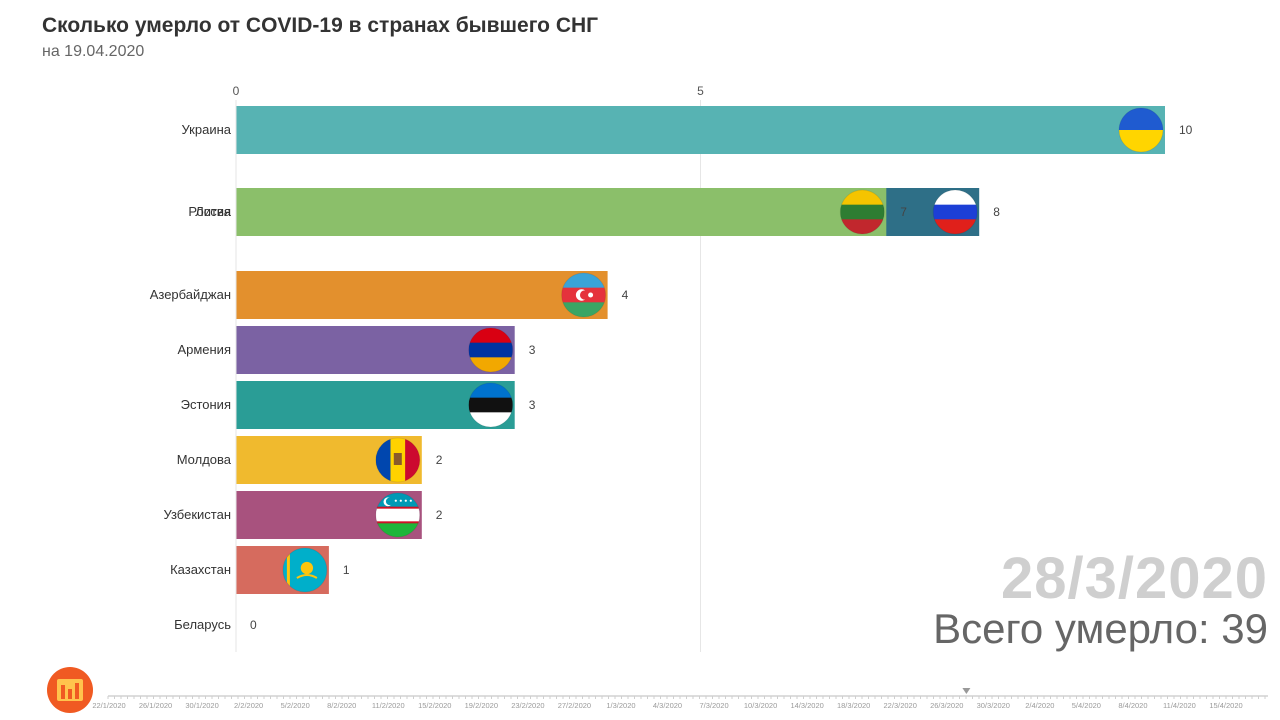  What do you see at coordinates (388, 705) in the screenshot?
I see `timeline-date-label: 11/2/2020` at bounding box center [388, 705].